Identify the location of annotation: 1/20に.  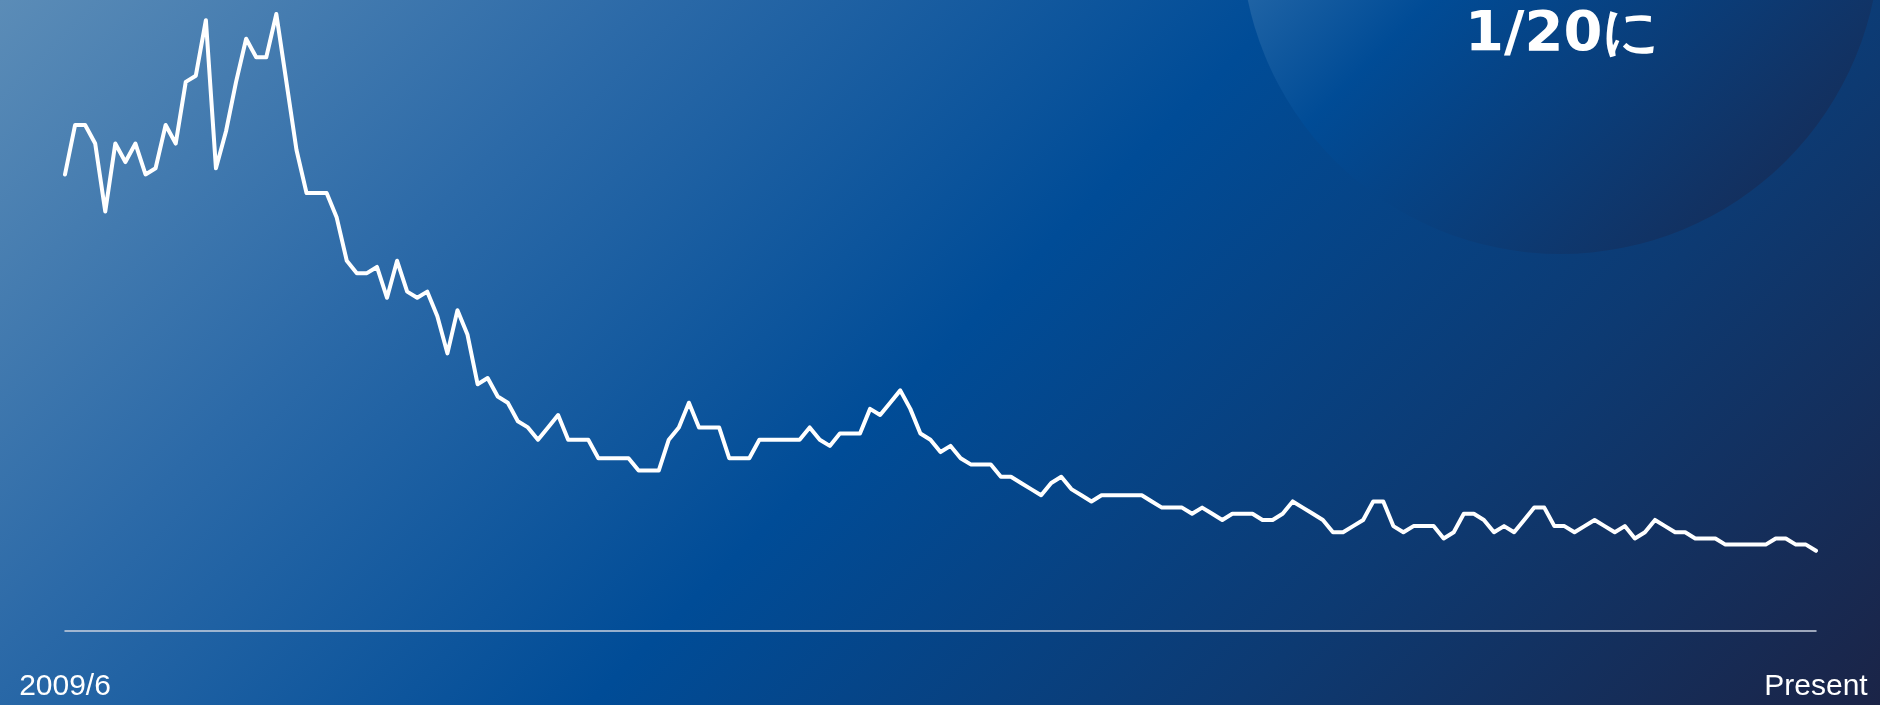
(1562, 31).